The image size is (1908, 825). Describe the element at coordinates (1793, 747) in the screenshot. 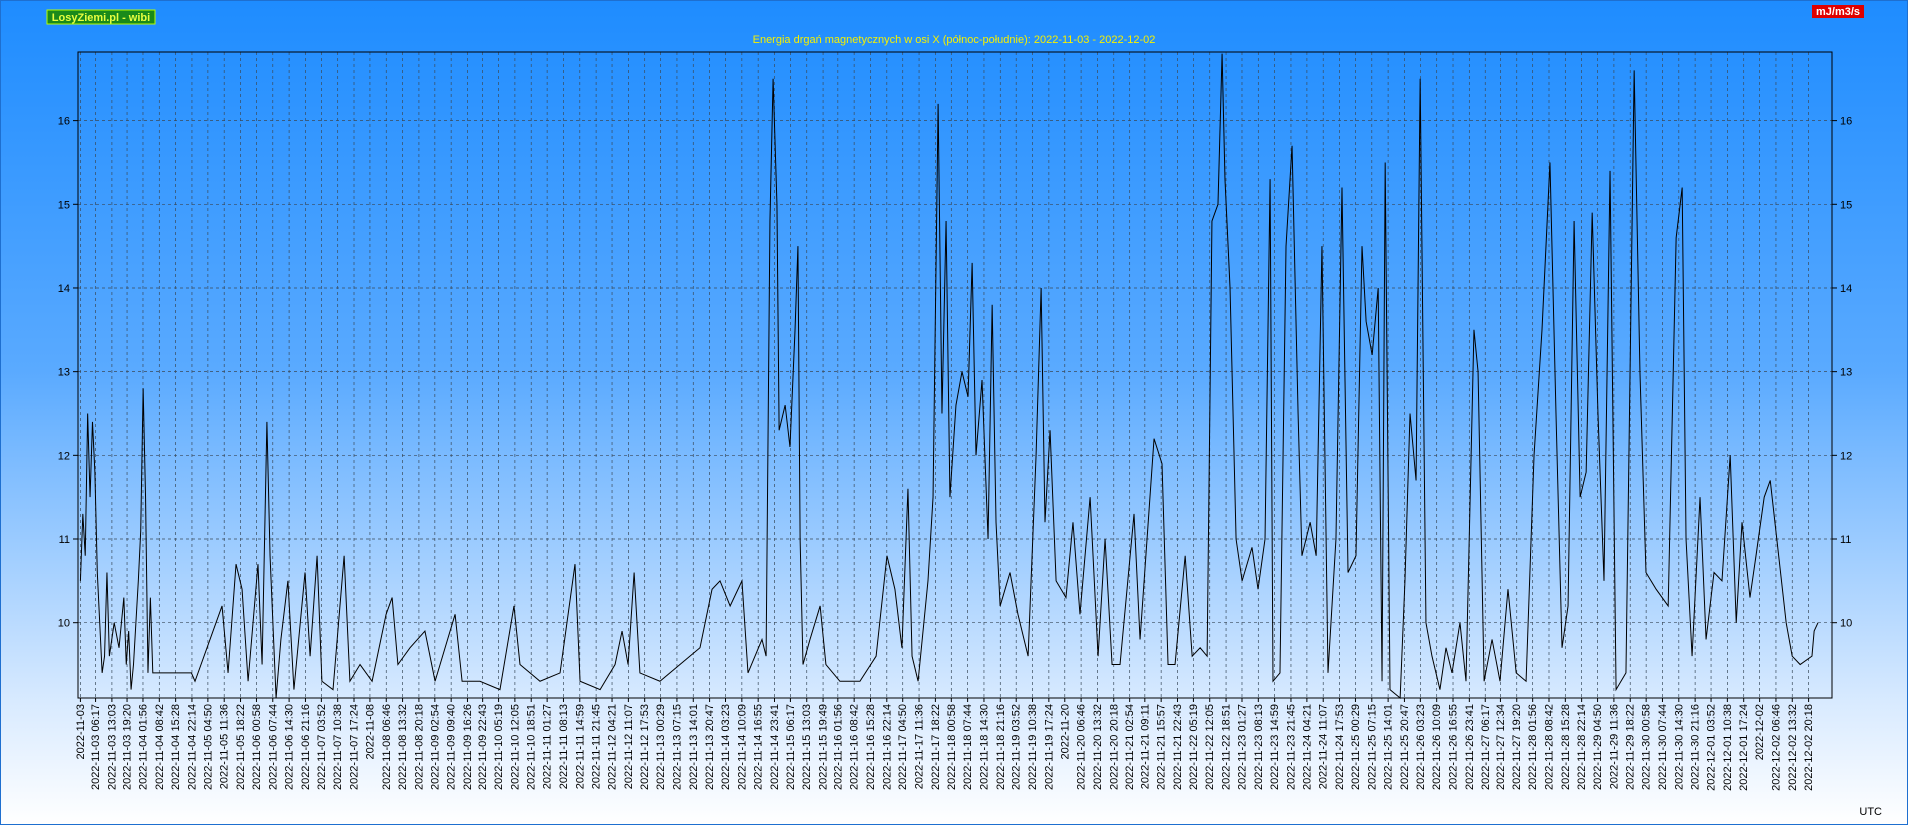

I see `x-tick-label: 2022-12-02 13:32` at that location.